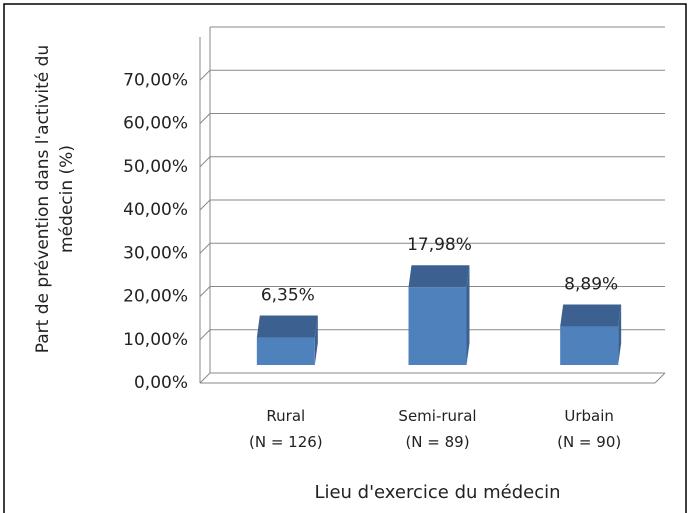 The height and width of the screenshot is (513, 691). What do you see at coordinates (155, 297) in the screenshot?
I see `y-tick-label: 20,00%` at bounding box center [155, 297].